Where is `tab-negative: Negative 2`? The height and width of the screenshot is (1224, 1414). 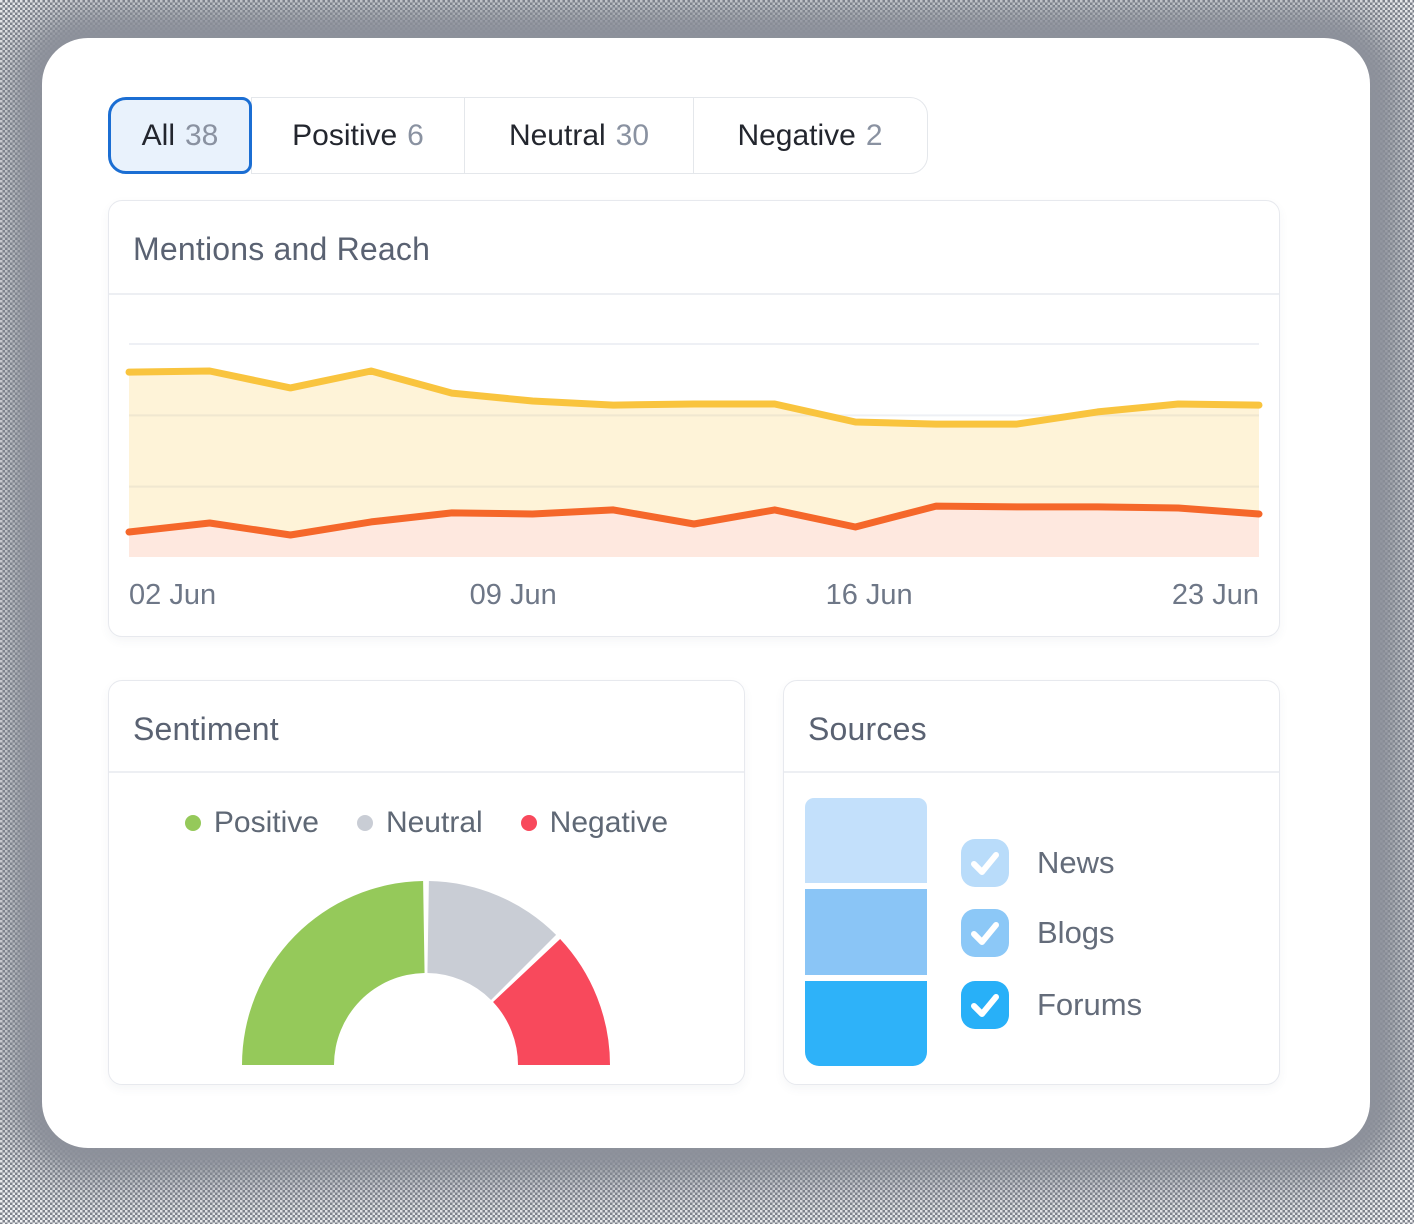
tab-negative: Negative 2 is located at coordinates (810, 135).